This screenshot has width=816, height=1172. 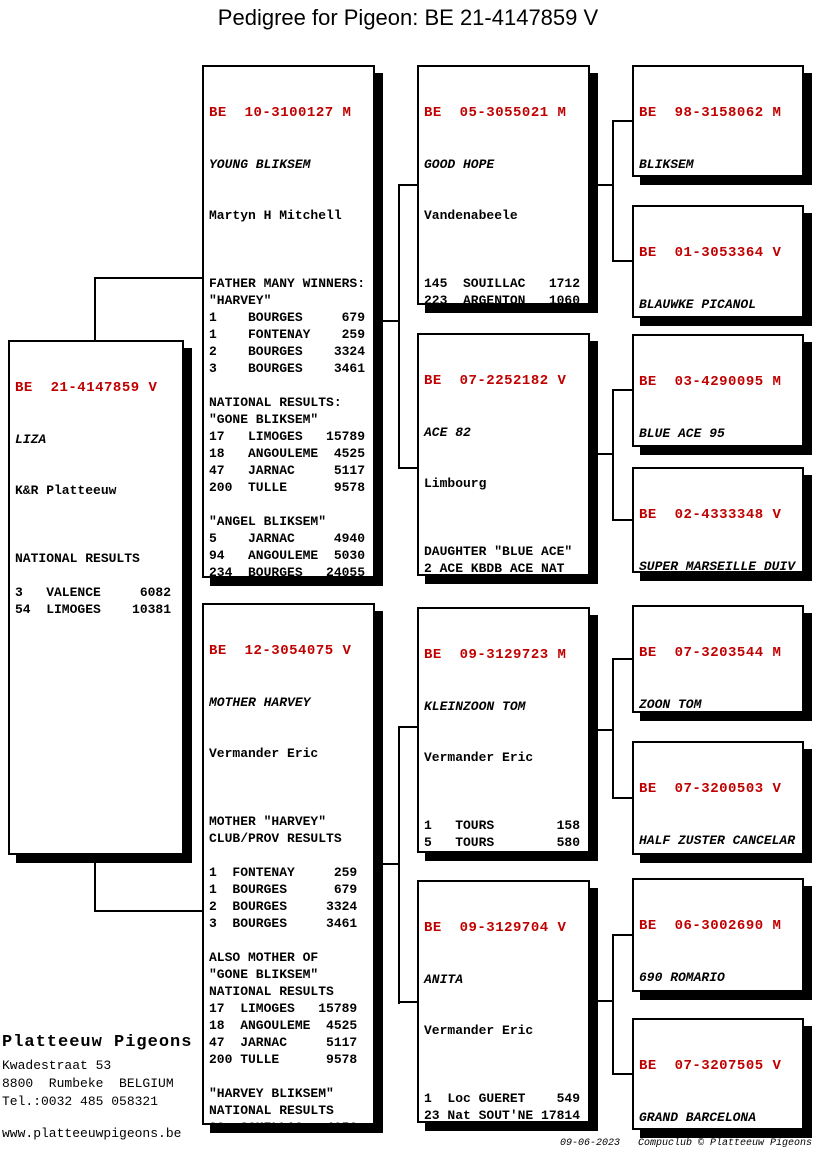 What do you see at coordinates (717, 566) in the screenshot?
I see `pigeon-name: SUPER MARSEILLE DUIV` at bounding box center [717, 566].